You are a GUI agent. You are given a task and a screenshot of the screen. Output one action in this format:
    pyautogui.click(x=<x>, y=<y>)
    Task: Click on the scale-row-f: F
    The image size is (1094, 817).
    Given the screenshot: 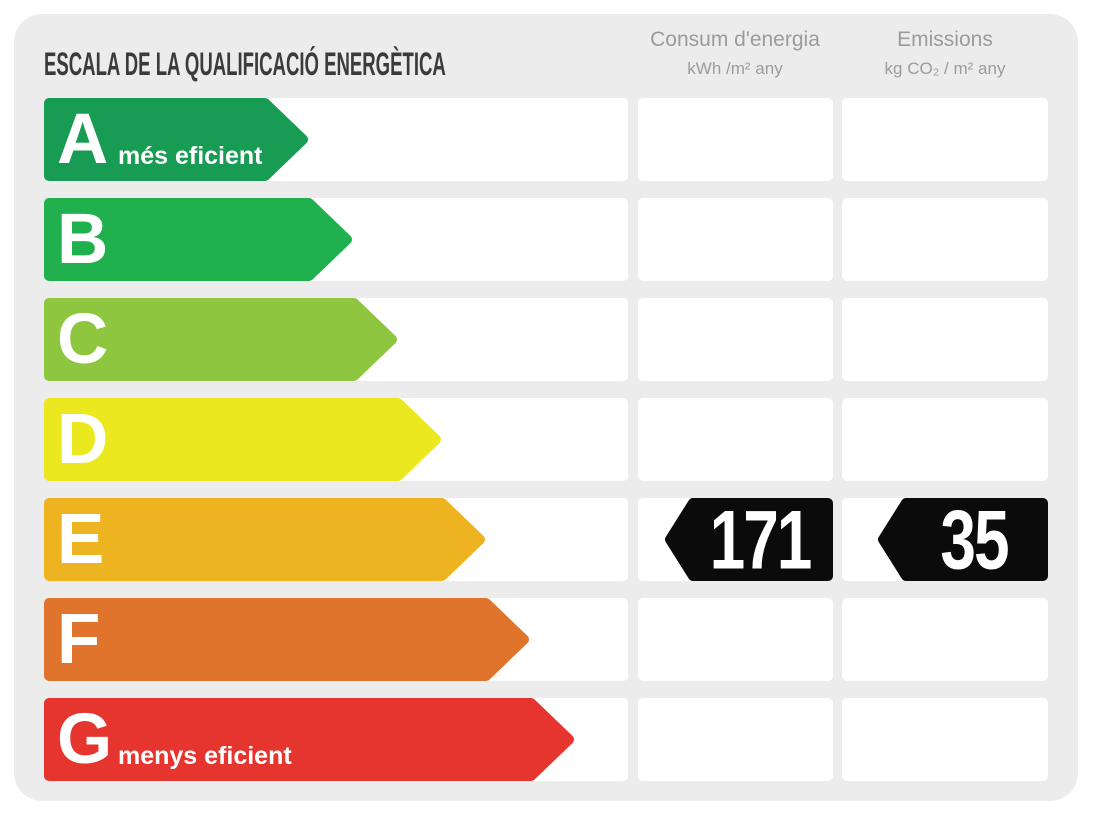 What is the action you would take?
    pyautogui.click(x=546, y=639)
    